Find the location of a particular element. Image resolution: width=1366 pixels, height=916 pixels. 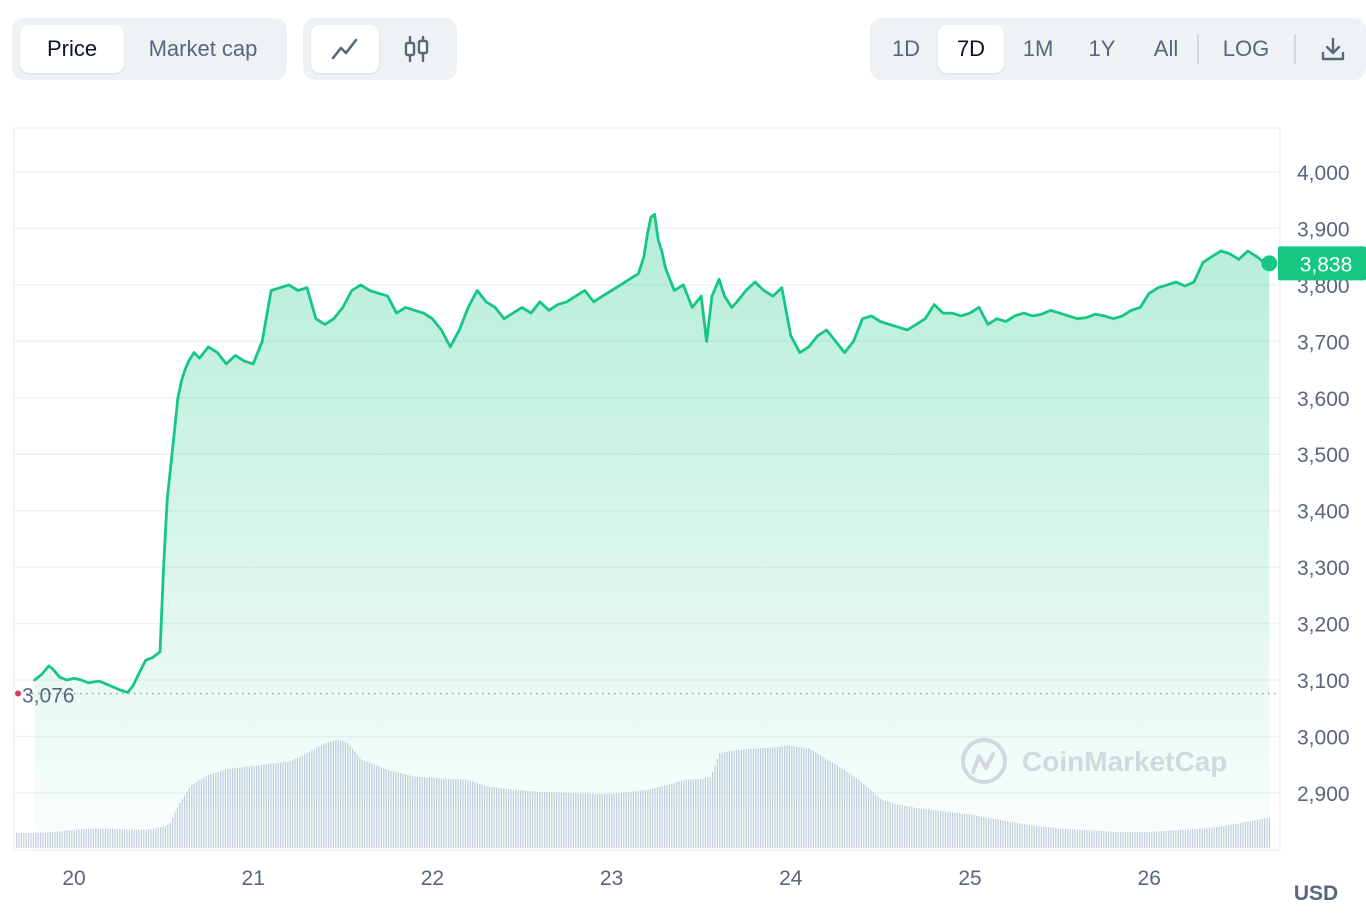

y-tick-label: 3,700 is located at coordinates (1323, 342).